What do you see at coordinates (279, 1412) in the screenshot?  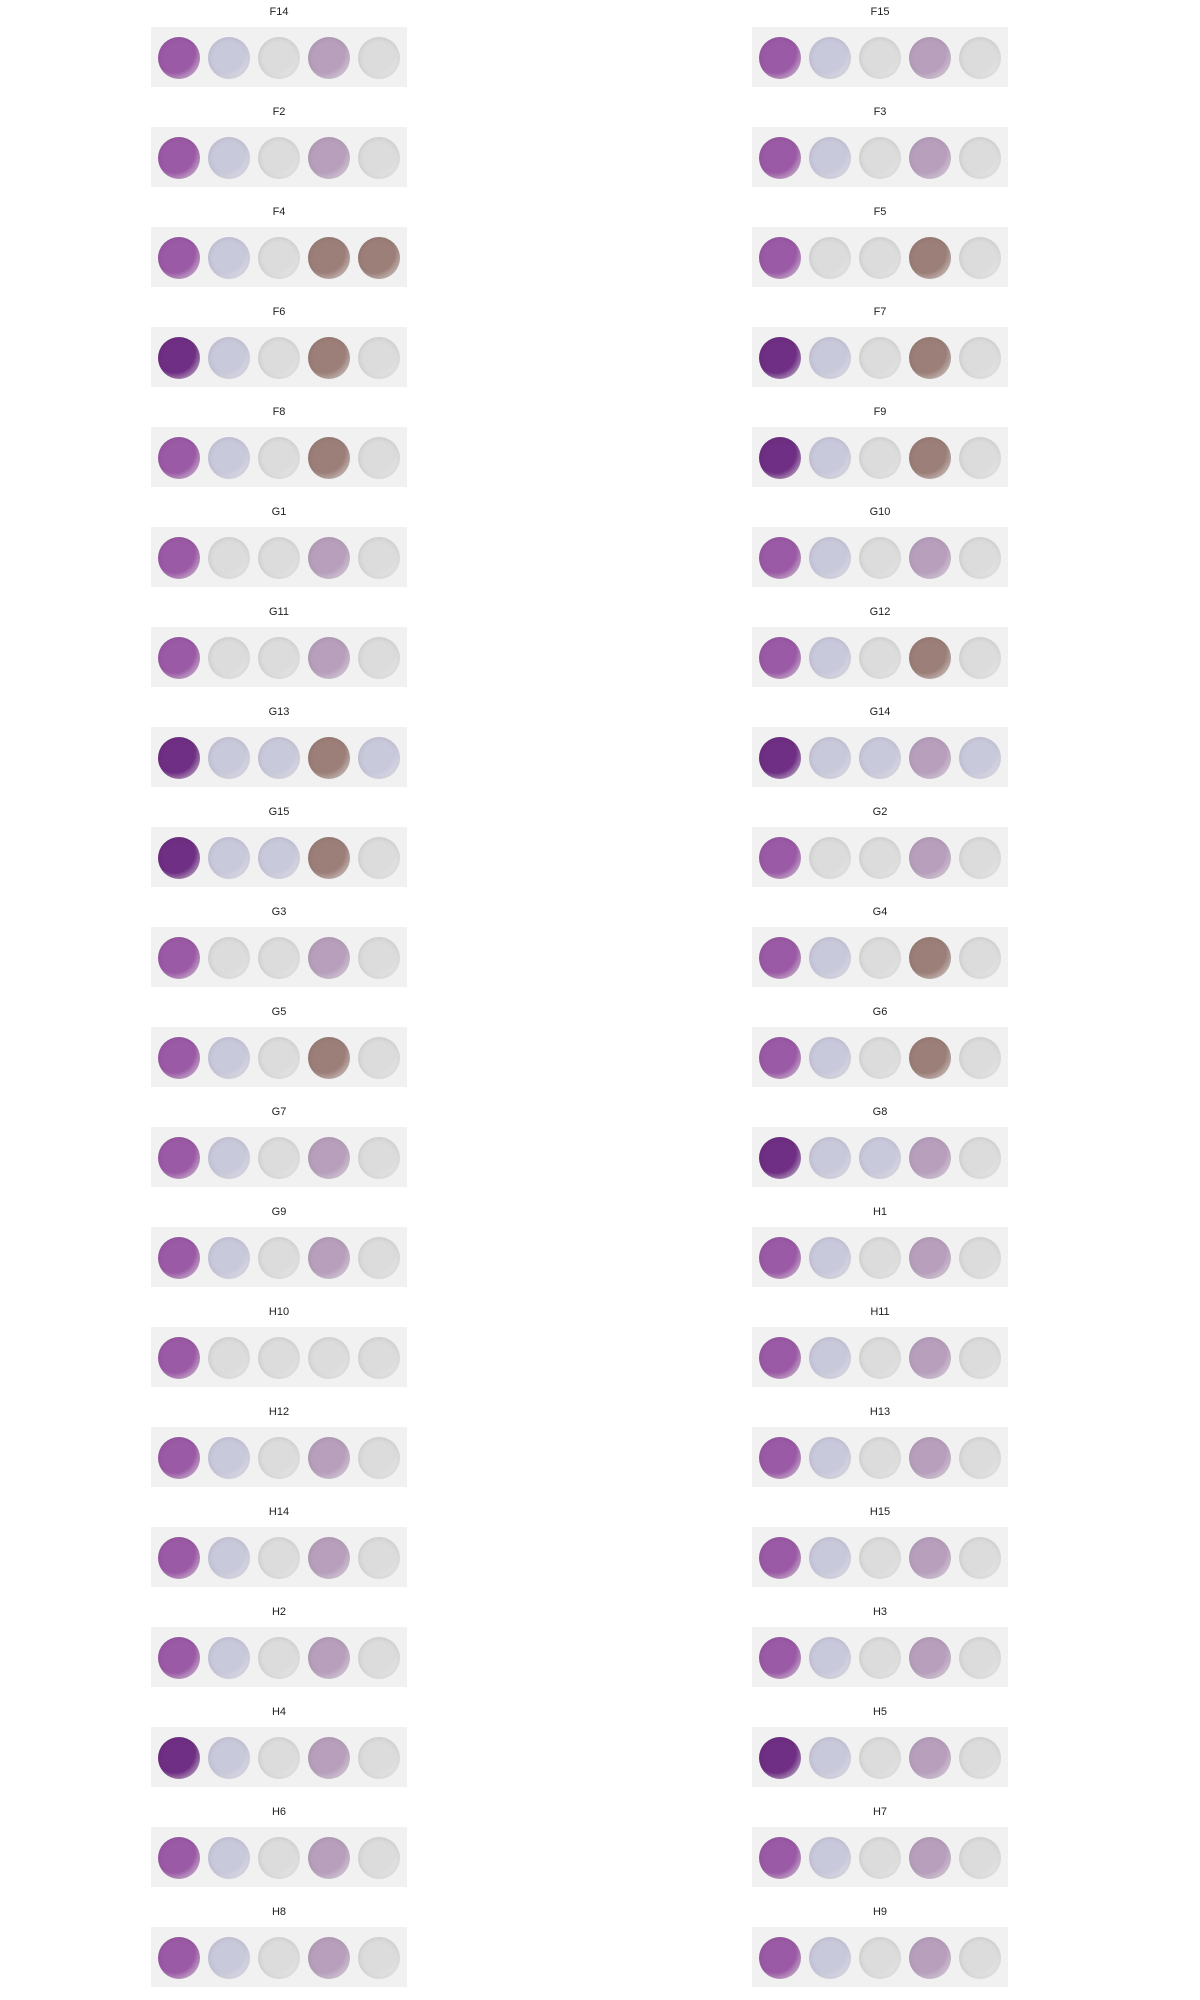 I see `panel-label: H12` at bounding box center [279, 1412].